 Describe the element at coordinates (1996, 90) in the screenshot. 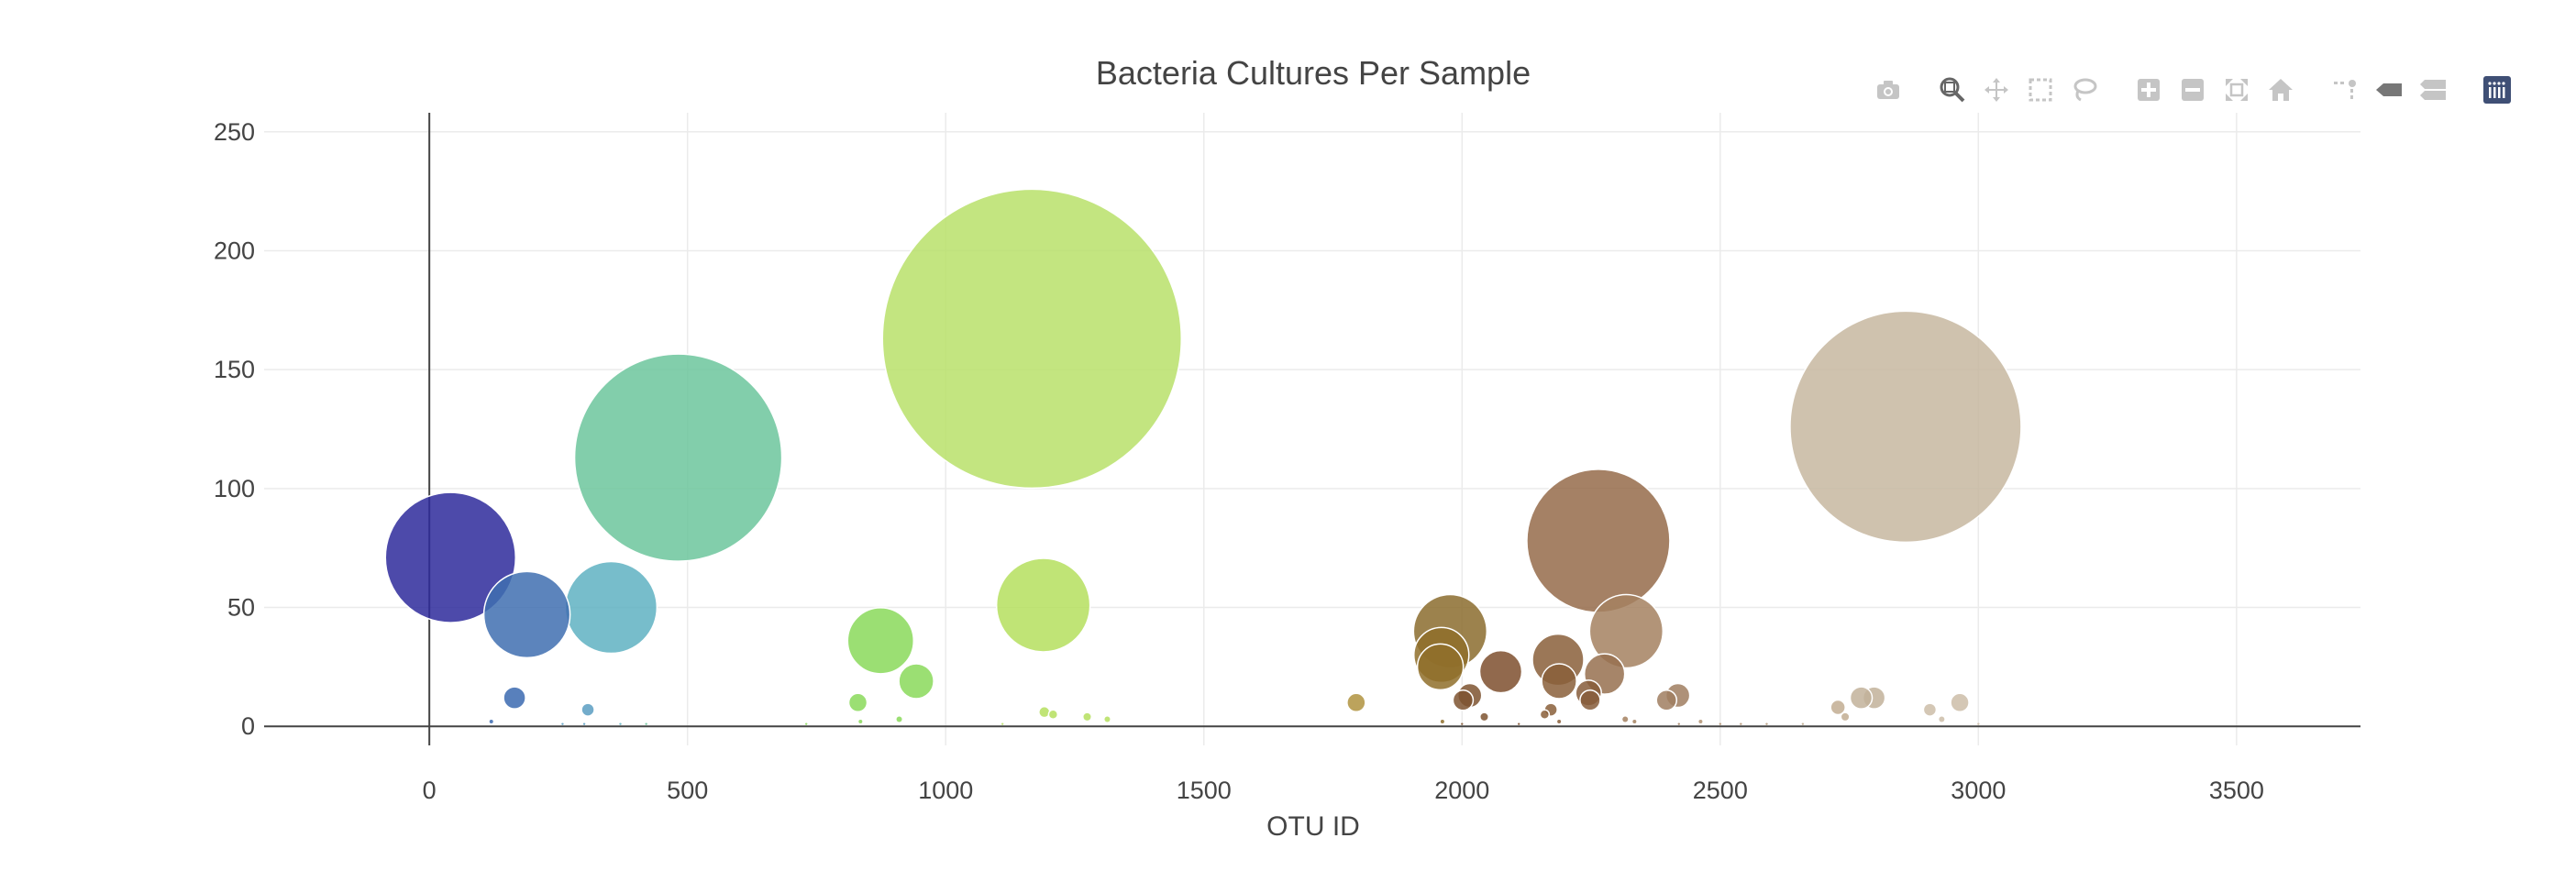

I see `pan-icon` at that location.